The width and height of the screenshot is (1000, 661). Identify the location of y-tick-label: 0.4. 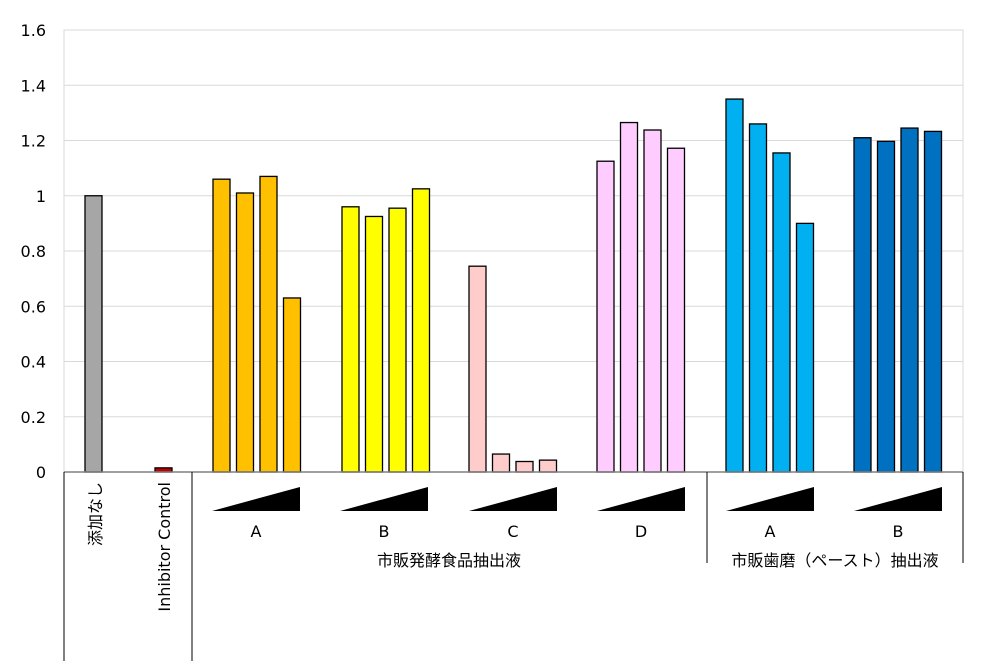
(33, 362).